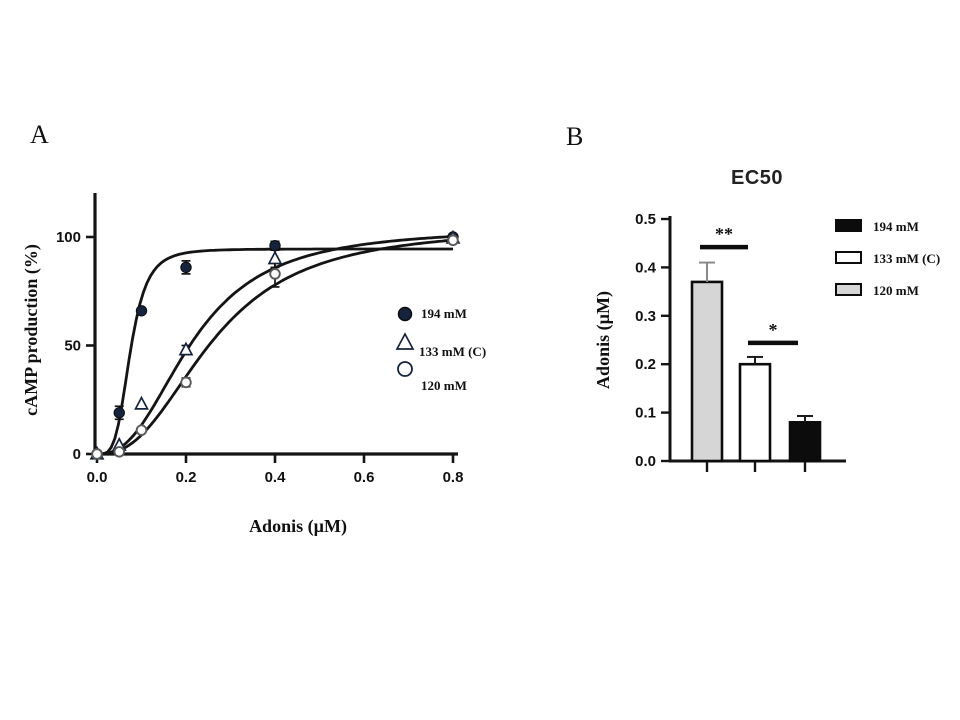  I want to click on open-circle-icon, so click(405, 369).